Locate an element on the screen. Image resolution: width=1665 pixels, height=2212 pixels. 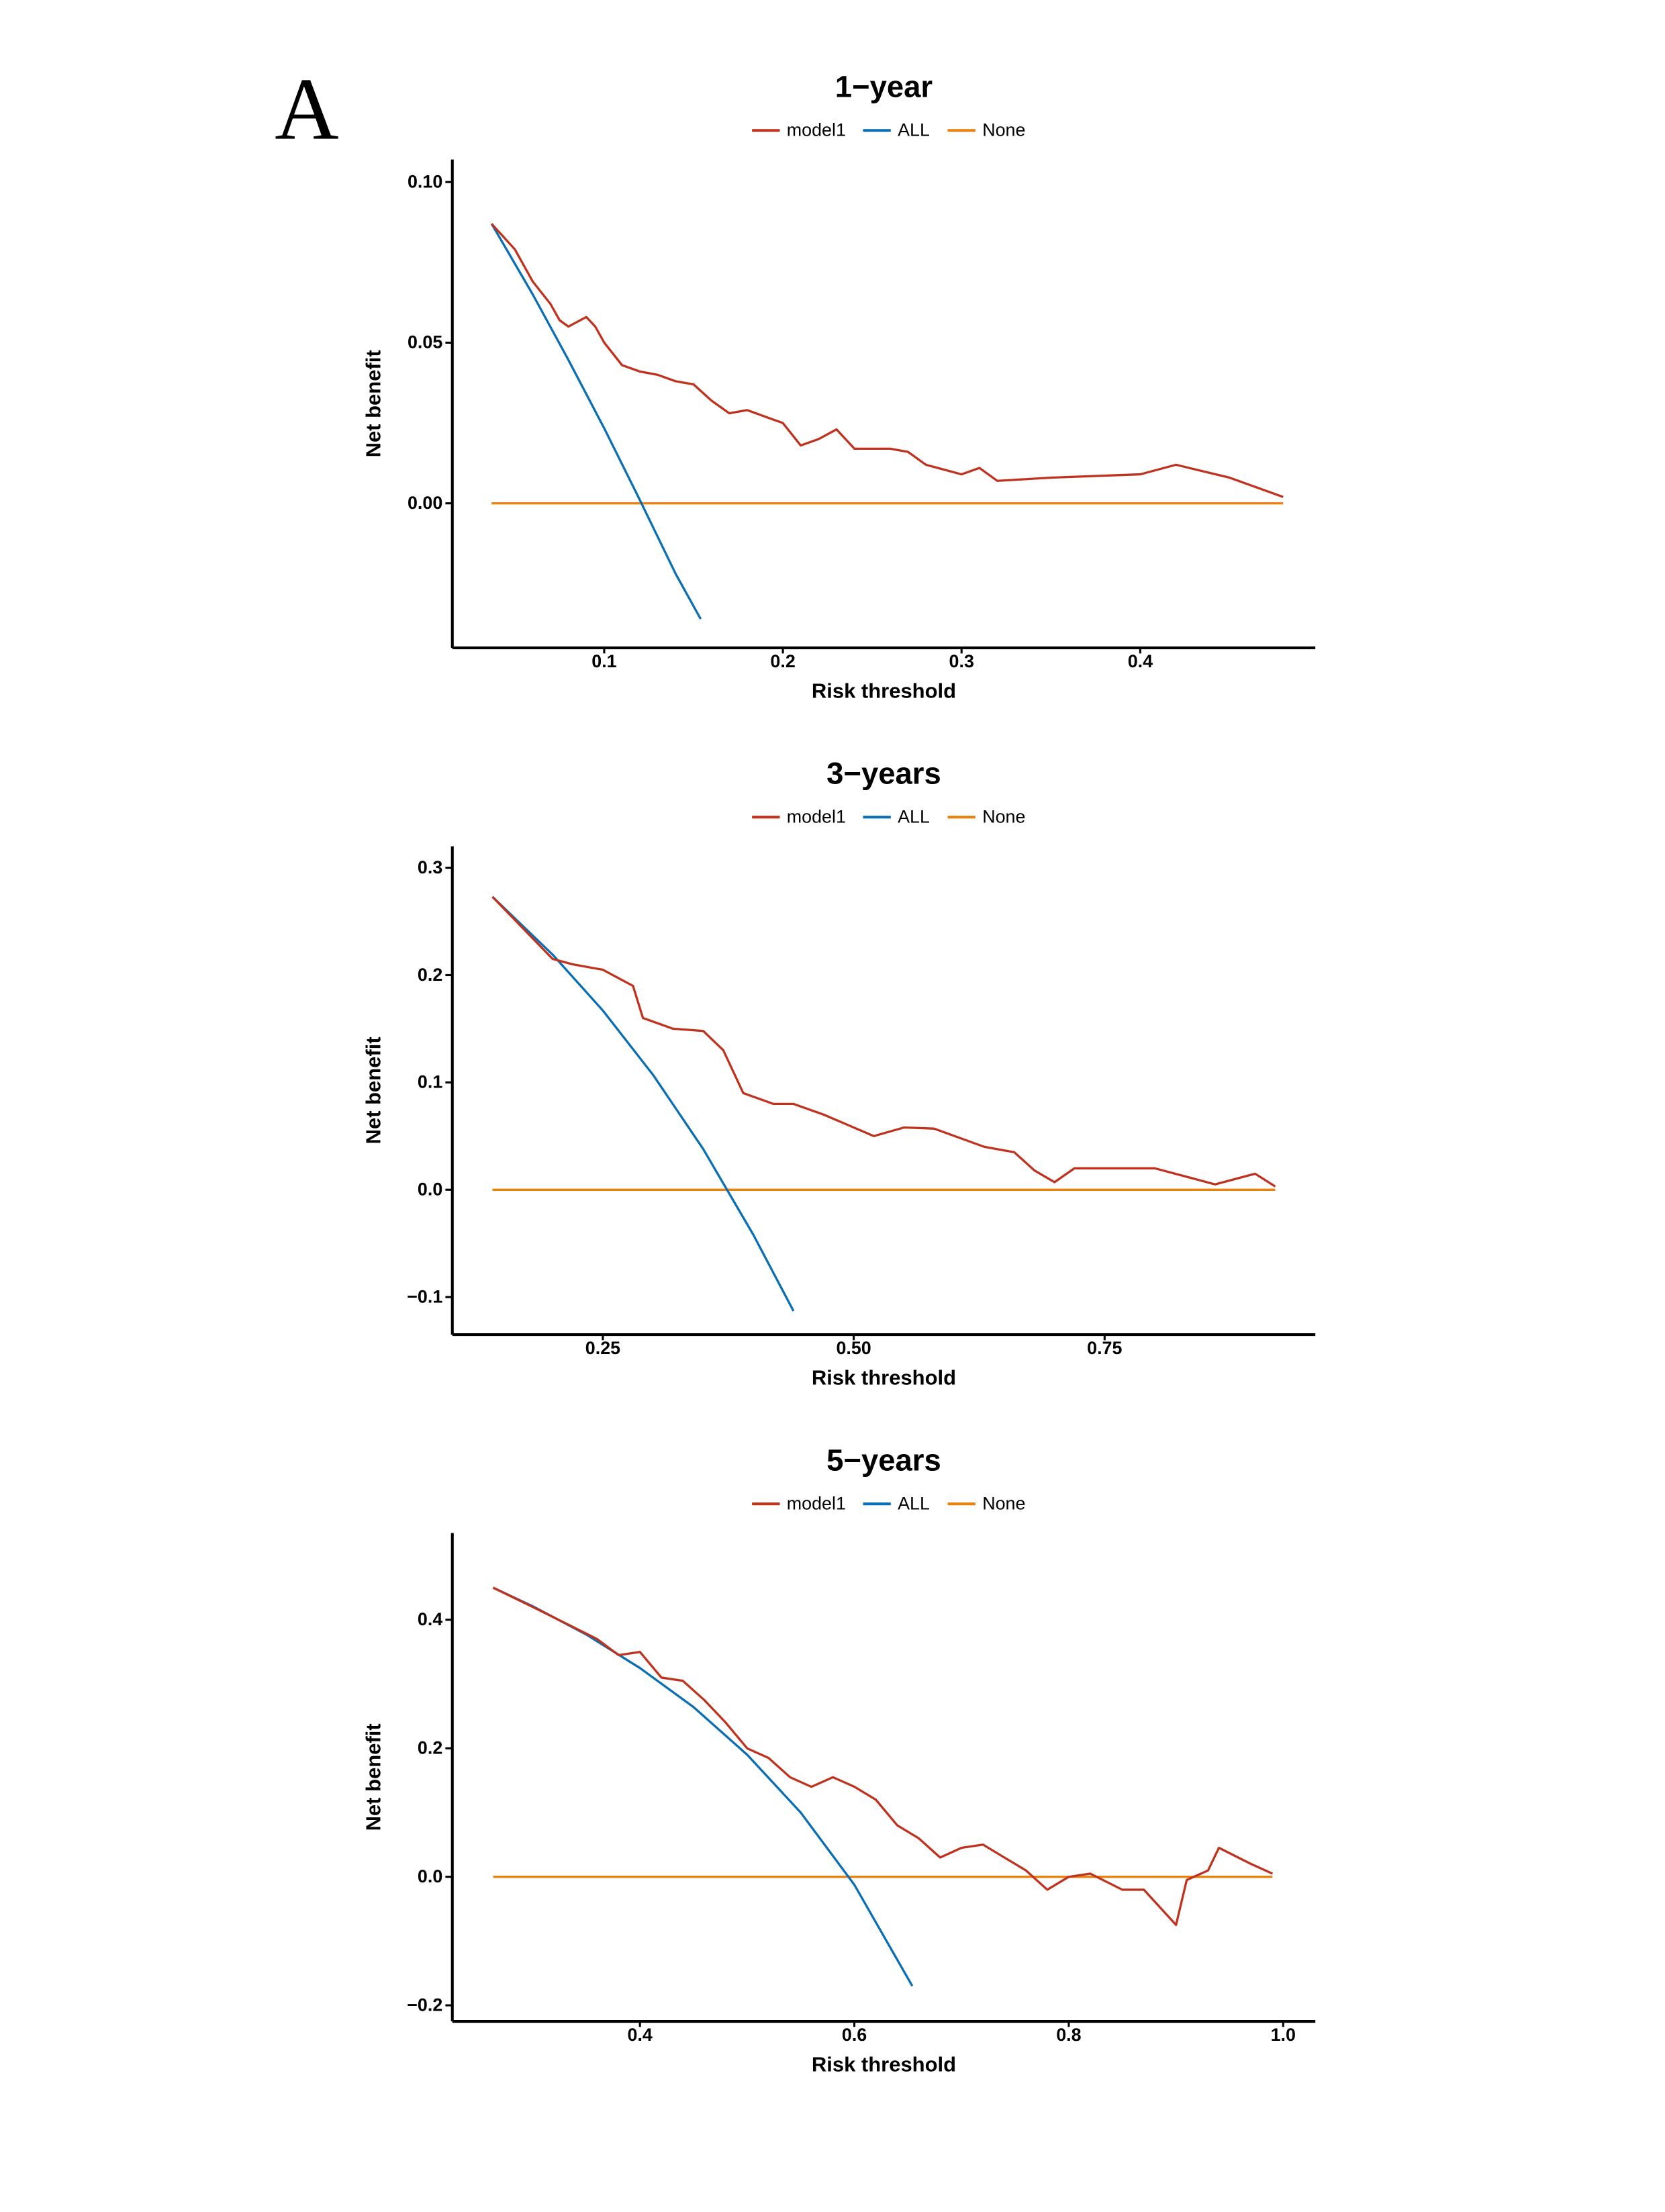
y-tick-label: 0.3 is located at coordinates (430, 867).